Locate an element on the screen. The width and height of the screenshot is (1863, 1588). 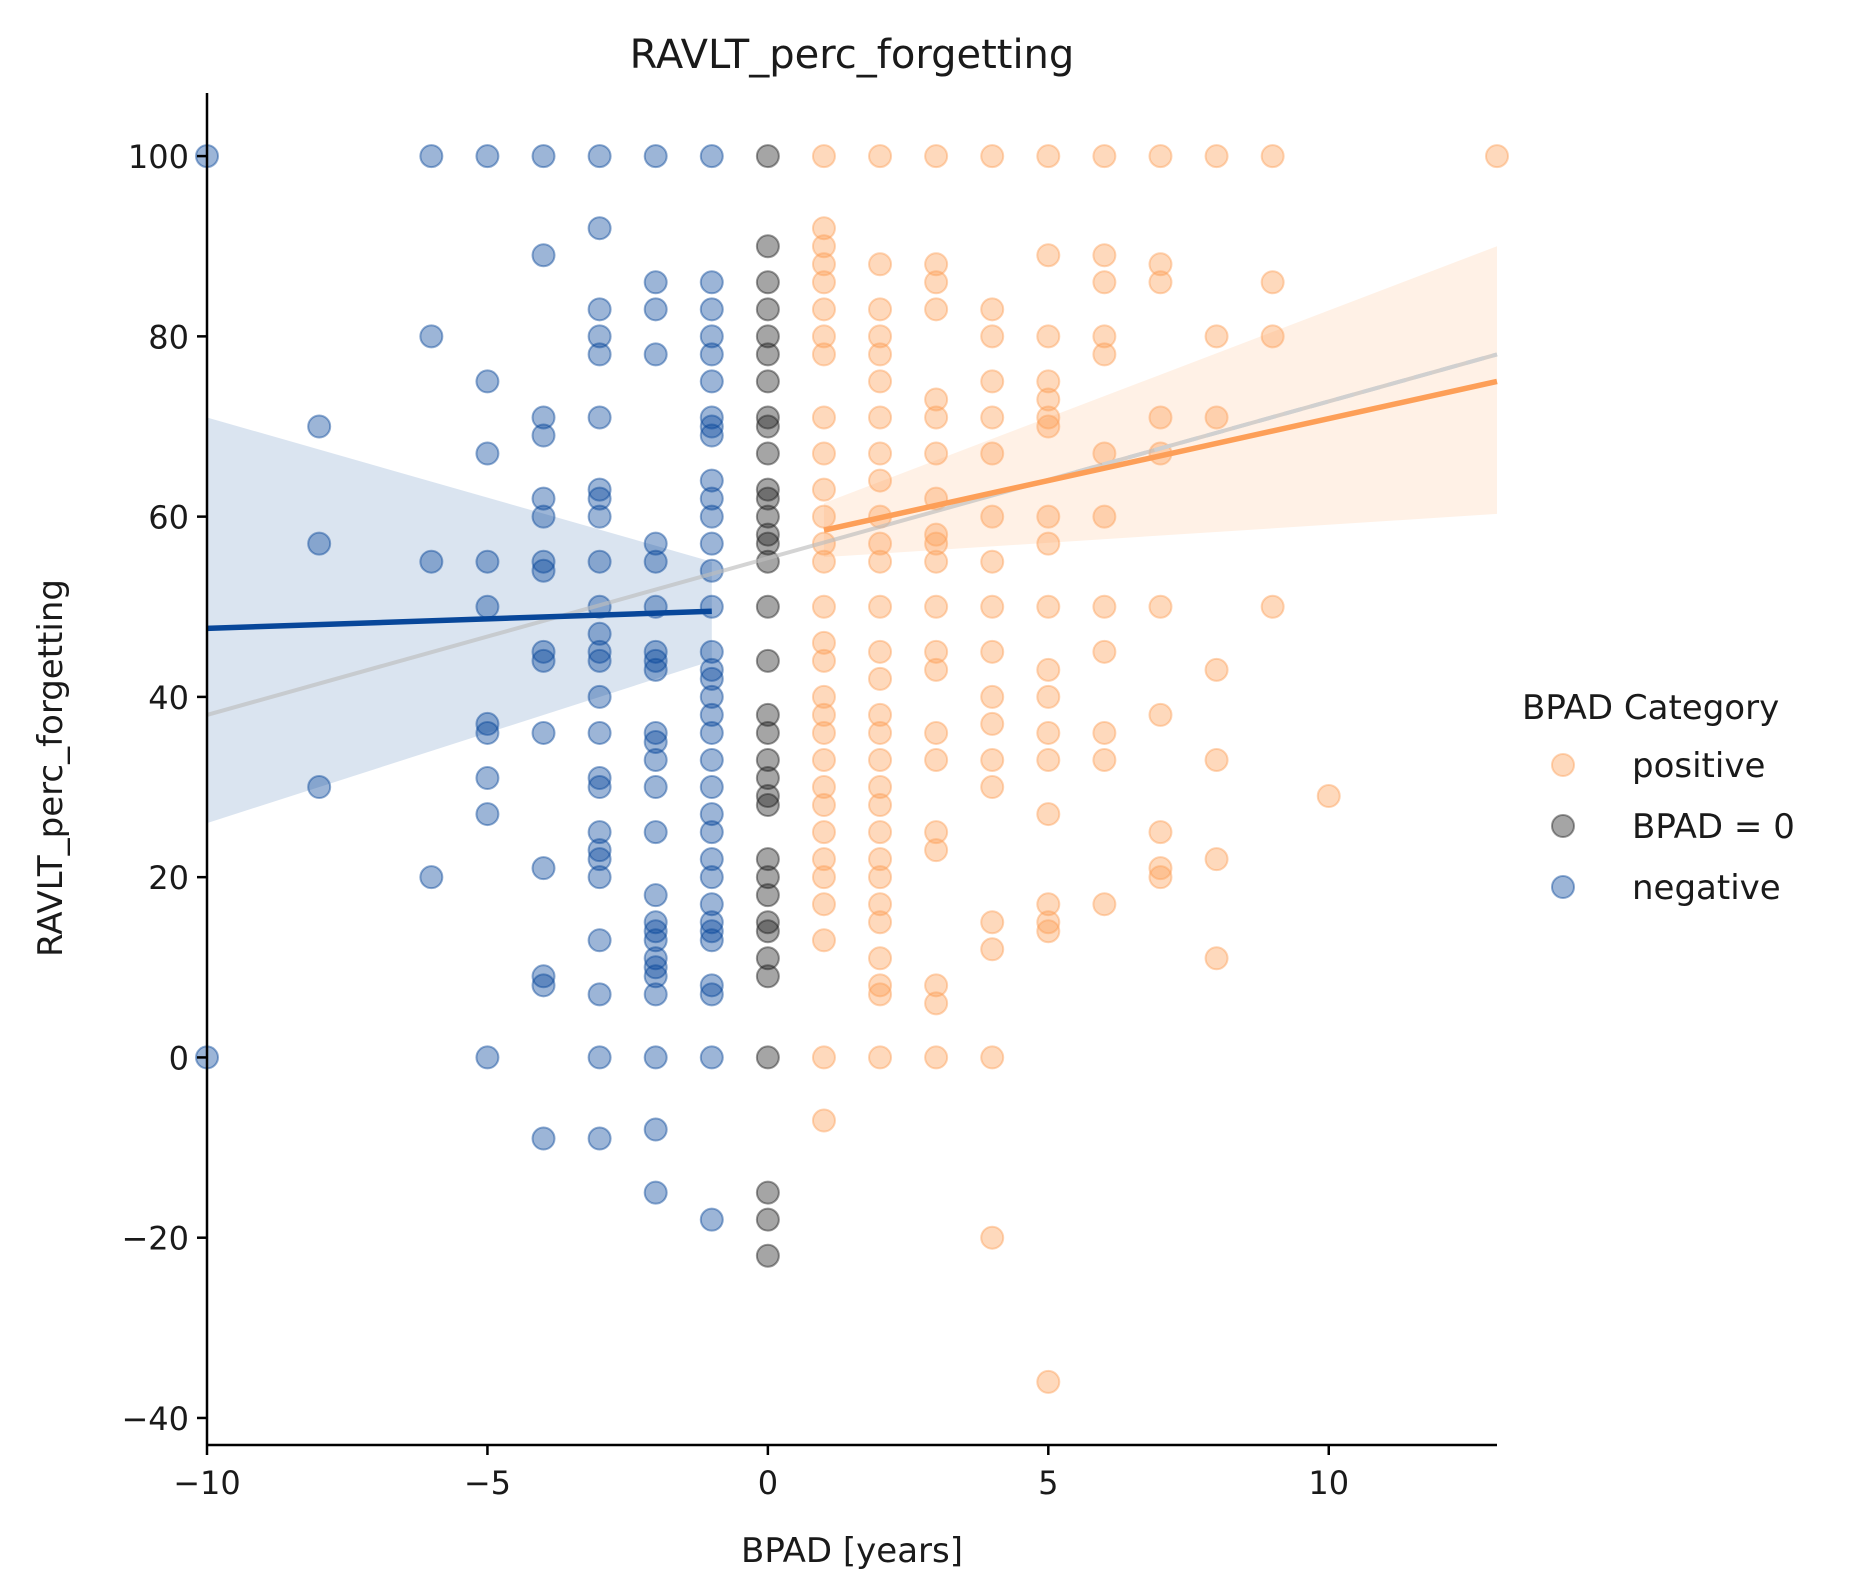
legend-items: positive BPAD = 0 negative is located at coordinates (1673, 827).